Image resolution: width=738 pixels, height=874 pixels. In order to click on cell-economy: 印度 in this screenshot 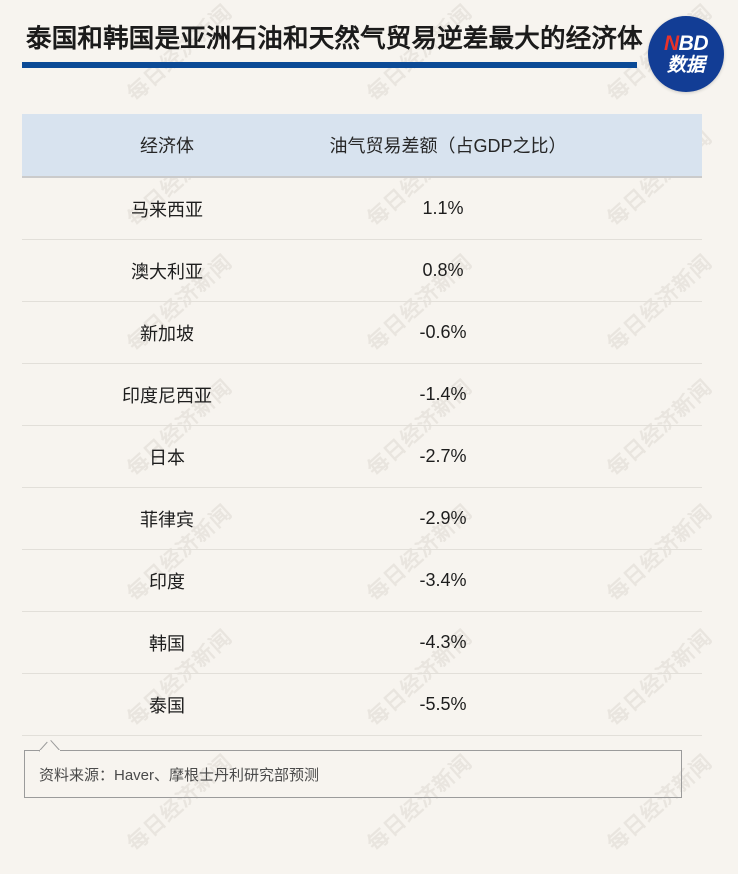, I will do `click(167, 581)`.